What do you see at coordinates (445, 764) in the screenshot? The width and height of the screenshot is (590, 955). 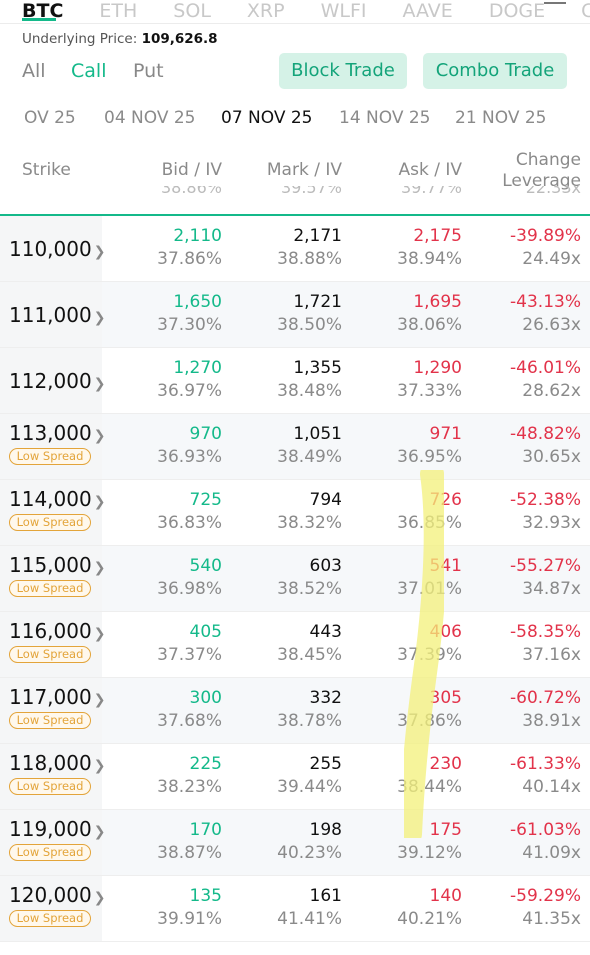 I see `ask-price: 230` at bounding box center [445, 764].